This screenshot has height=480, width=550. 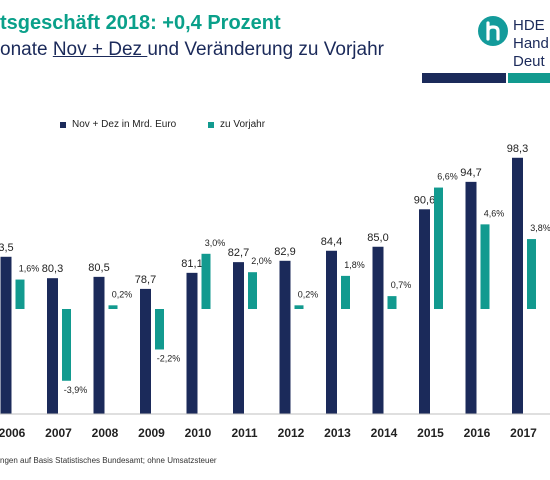 I want to click on x-tick-label-2006: 2006, so click(x=13, y=433).